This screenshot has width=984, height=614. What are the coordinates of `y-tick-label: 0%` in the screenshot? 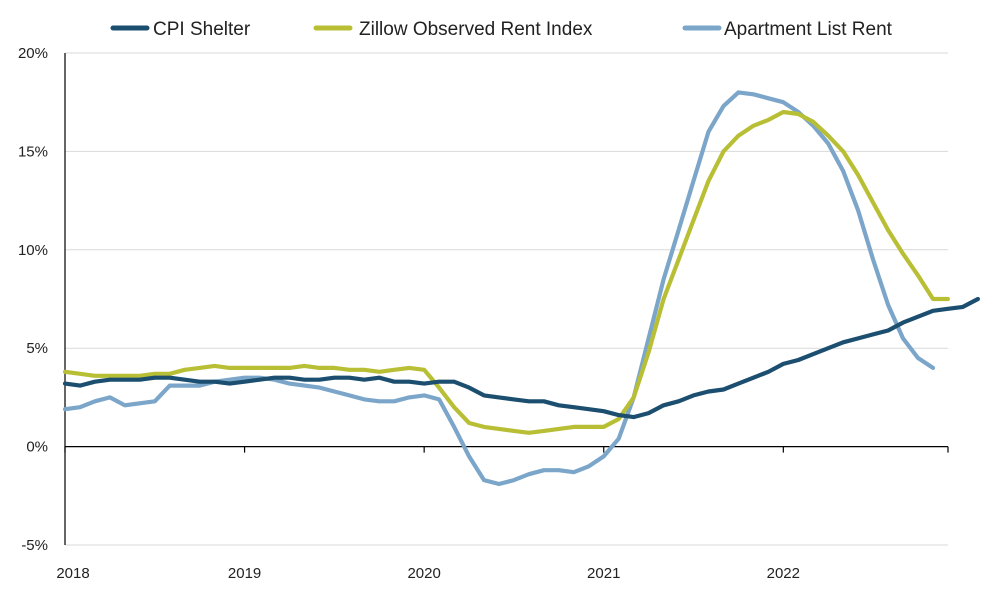 It's located at (37, 447).